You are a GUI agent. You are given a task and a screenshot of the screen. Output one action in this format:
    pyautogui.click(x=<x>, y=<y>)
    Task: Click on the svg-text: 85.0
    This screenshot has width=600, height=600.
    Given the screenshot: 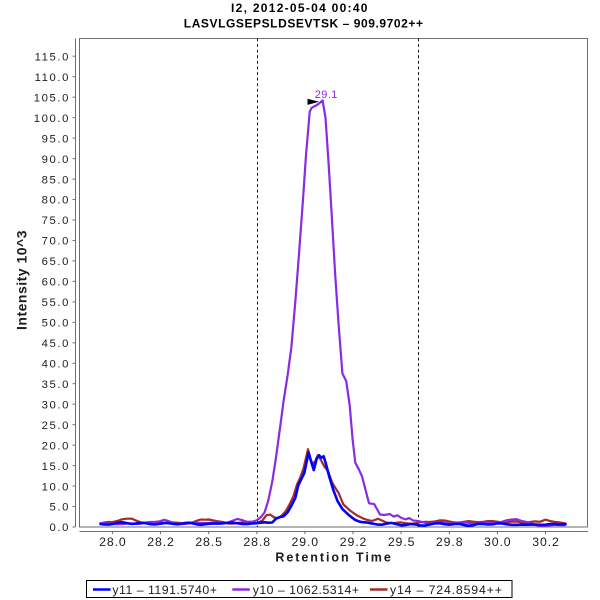 What is the action you would take?
    pyautogui.click(x=56, y=180)
    